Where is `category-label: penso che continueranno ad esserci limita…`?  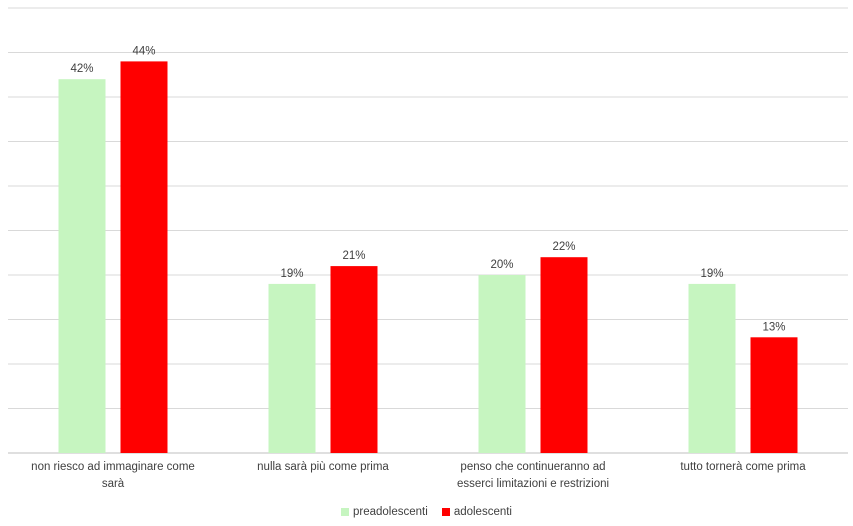 category-label: penso che continueranno ad esserci limita… is located at coordinates (533, 476).